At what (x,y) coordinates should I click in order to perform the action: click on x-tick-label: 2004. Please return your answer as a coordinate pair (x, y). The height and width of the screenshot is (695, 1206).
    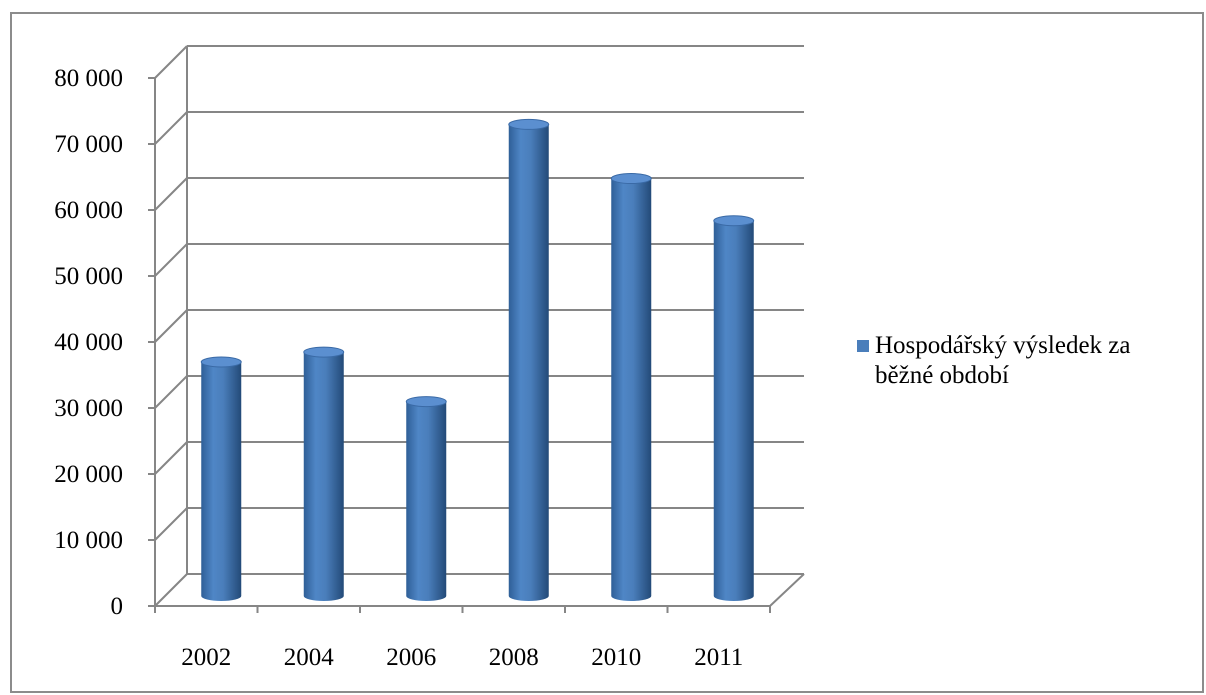
    Looking at the image, I should click on (309, 657).